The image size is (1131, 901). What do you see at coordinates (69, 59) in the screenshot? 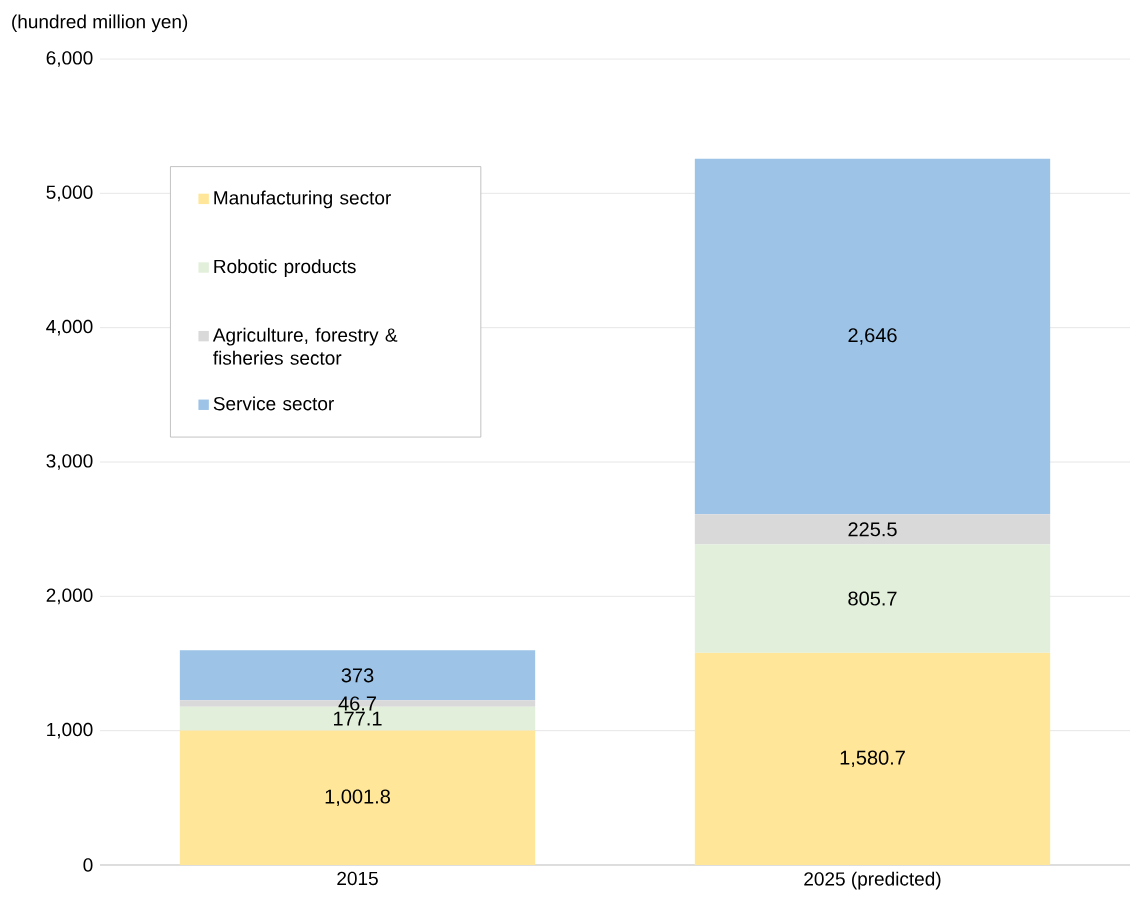
I see `y-tick-label: 6,000` at bounding box center [69, 59].